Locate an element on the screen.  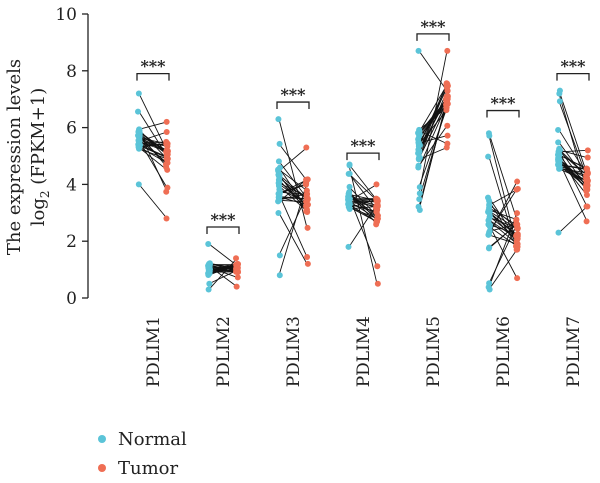
y-tick-label-10: 10 is located at coordinates (66, 15).